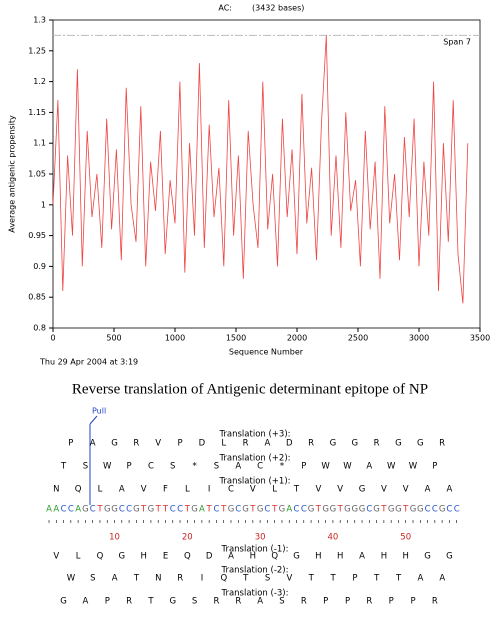 This screenshot has width=500, height=618. What do you see at coordinates (37, 297) in the screenshot?
I see `y-tick-label: 0.85` at bounding box center [37, 297].